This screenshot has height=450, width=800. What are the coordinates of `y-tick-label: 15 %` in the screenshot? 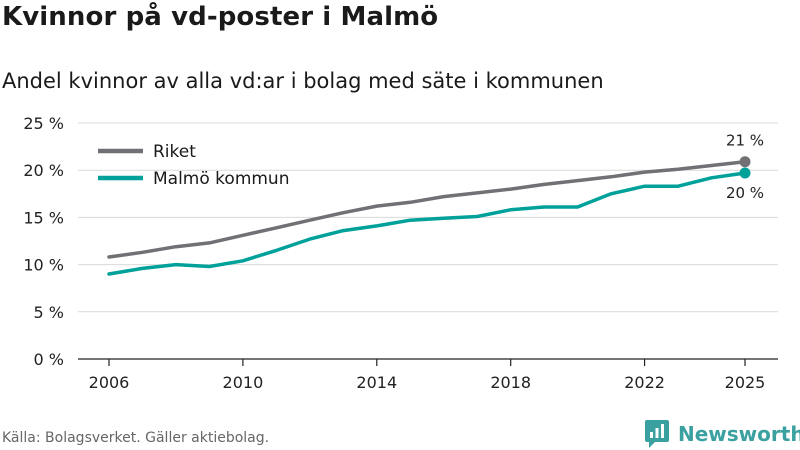 It's located at (43, 217).